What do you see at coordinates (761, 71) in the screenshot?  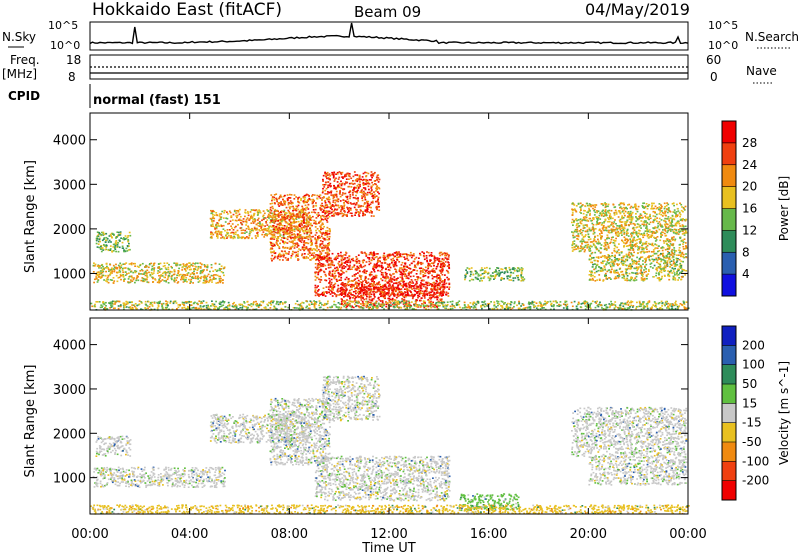 I see `nave-label: Nave` at bounding box center [761, 71].